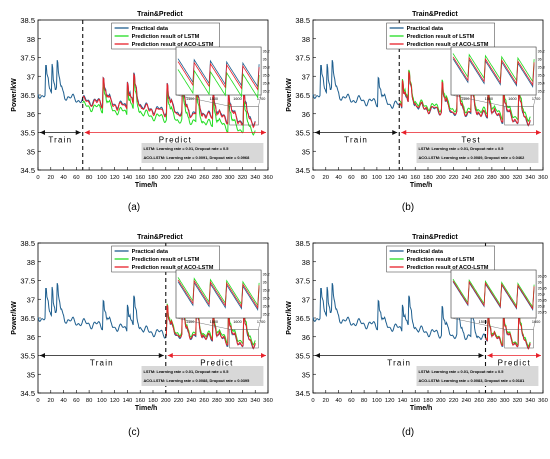 The image size is (550, 459). What do you see at coordinates (217, 401) in the screenshot?
I see `x-tick-label: 280` at bounding box center [217, 401].